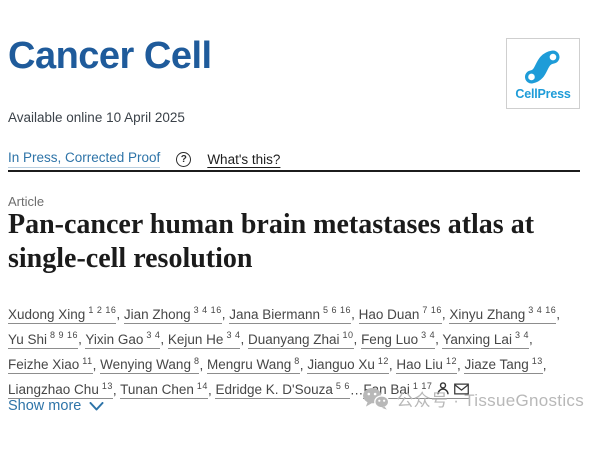  What do you see at coordinates (543, 94) in the screenshot?
I see `cellpress-wordmark: CellPress` at bounding box center [543, 94].